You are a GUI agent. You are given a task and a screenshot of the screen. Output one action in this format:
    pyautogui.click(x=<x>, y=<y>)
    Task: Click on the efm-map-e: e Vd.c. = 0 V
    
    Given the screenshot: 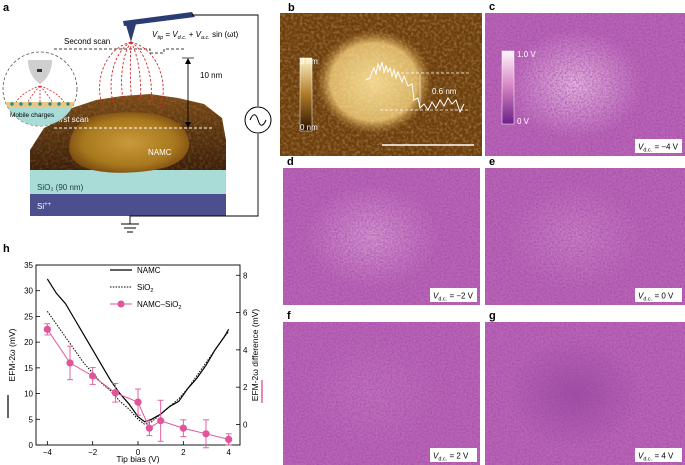 What is the action you would take?
    pyautogui.click(x=585, y=230)
    